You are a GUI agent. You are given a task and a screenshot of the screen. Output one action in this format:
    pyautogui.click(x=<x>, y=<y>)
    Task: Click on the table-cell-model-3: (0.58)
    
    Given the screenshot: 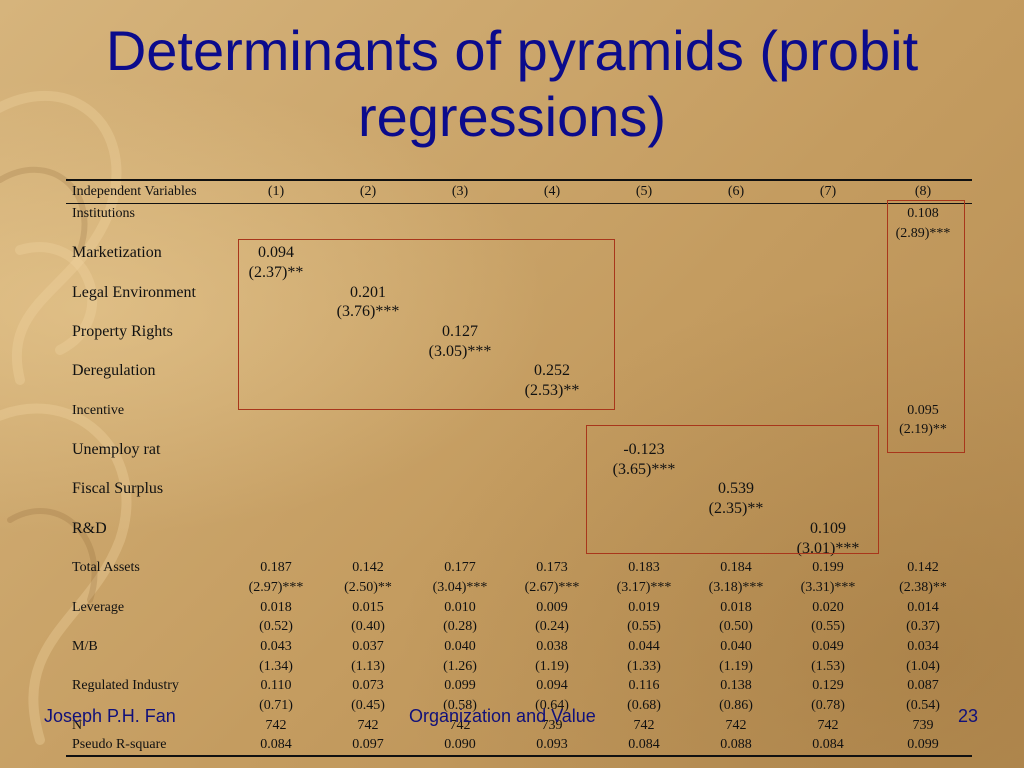 What is the action you would take?
    pyautogui.click(x=460, y=706)
    